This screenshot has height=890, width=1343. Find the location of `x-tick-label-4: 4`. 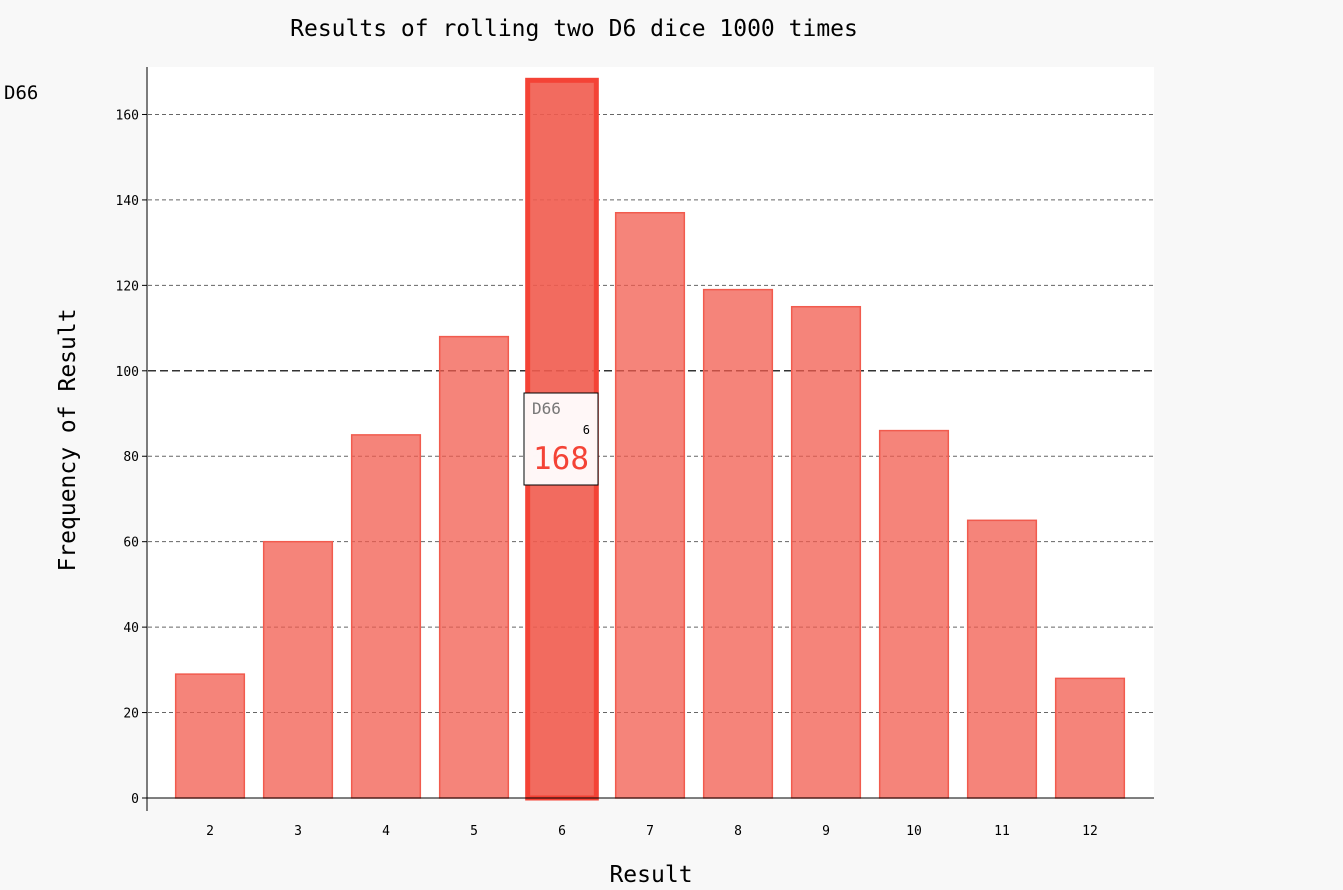

x-tick-label-4: 4 is located at coordinates (386, 831).